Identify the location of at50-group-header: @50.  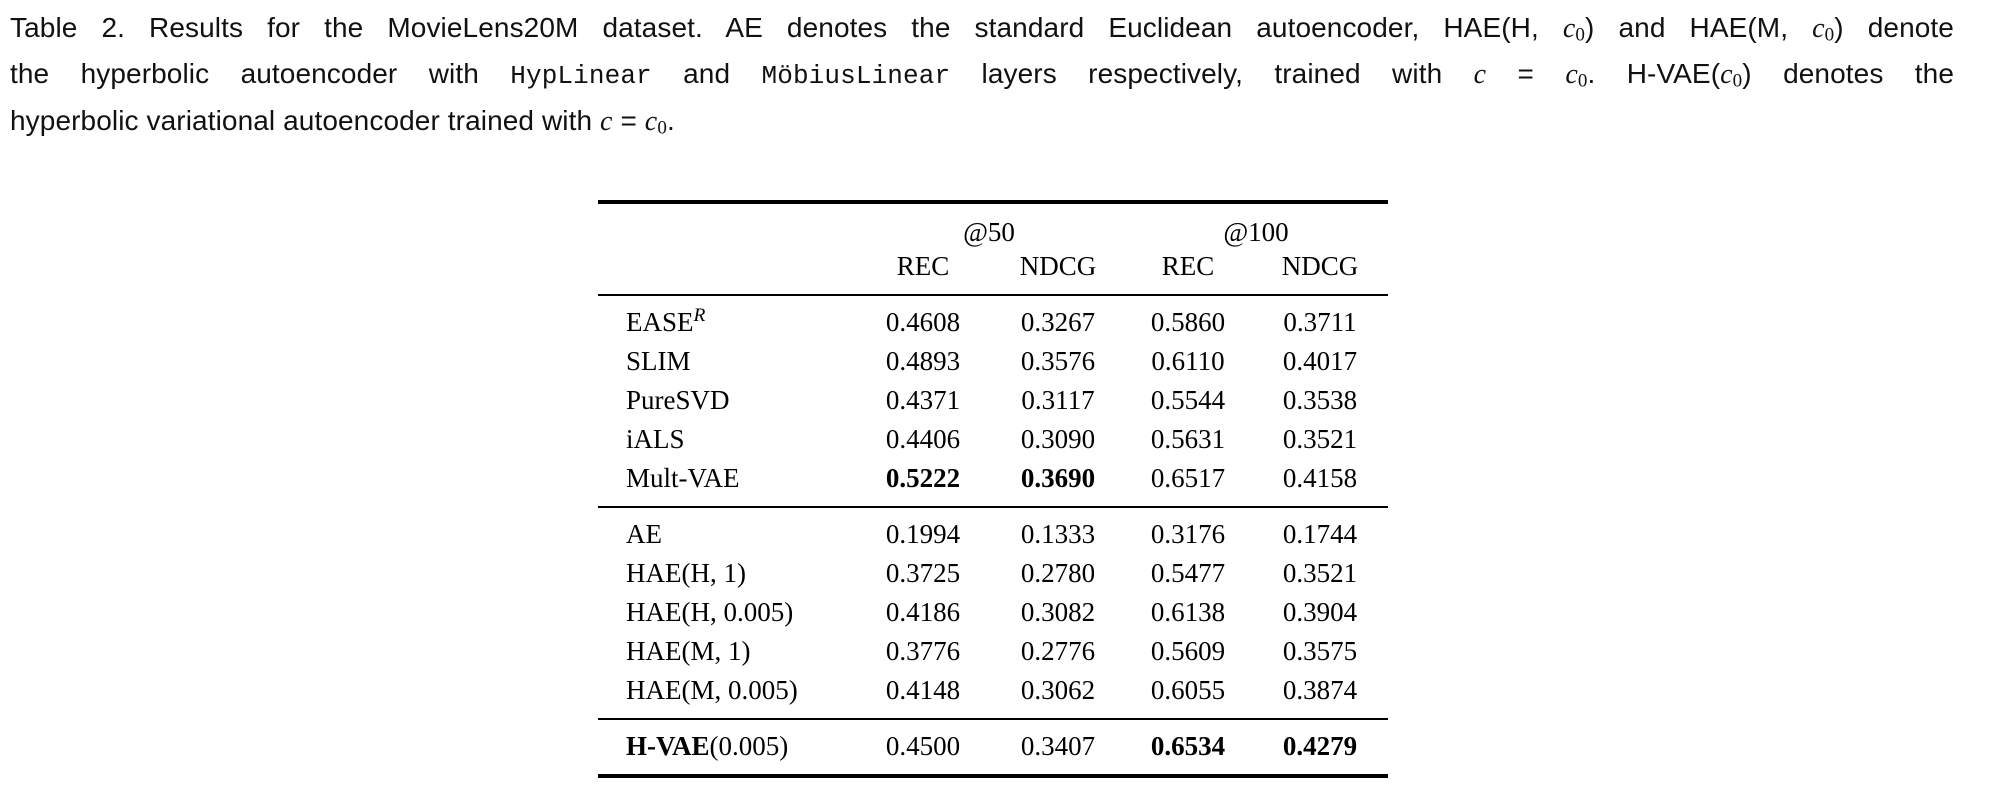
(989, 232).